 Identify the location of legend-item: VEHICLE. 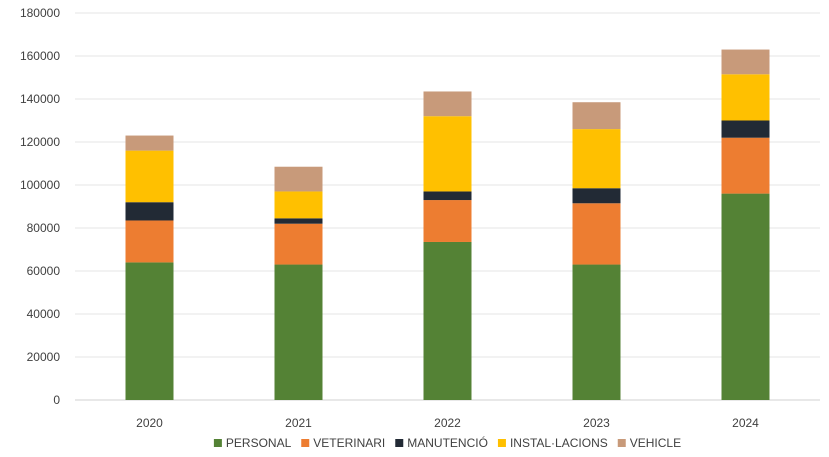
(649, 443).